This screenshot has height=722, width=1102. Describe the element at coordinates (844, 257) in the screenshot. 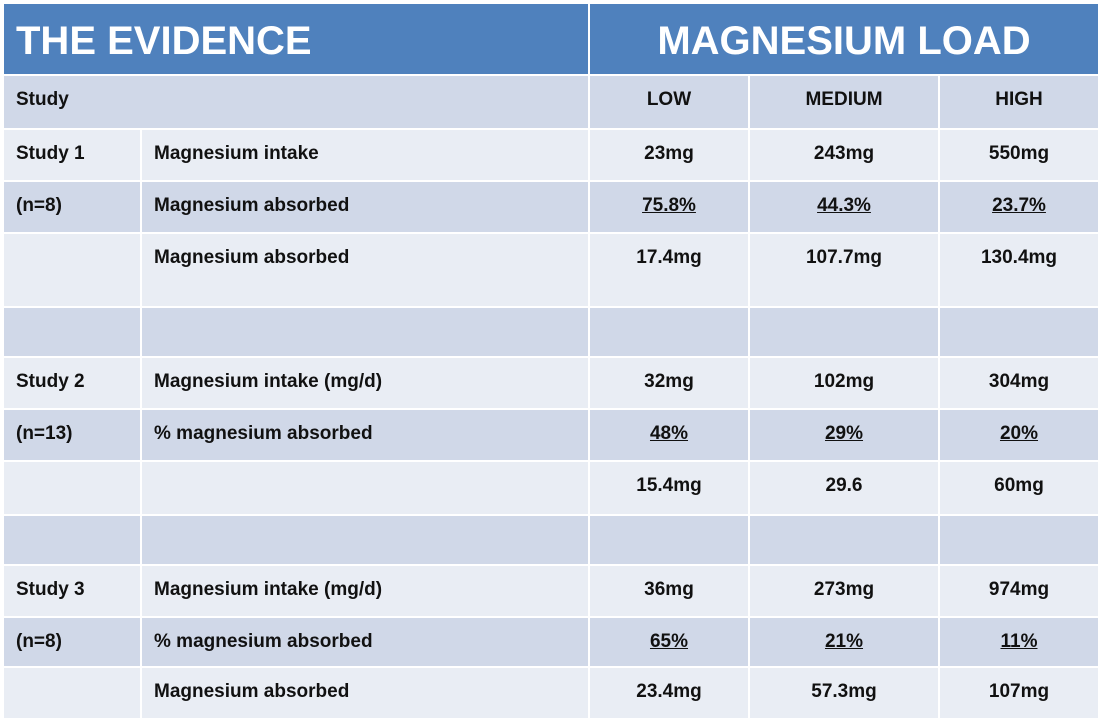

I see `cell-text: 107.7mg` at that location.